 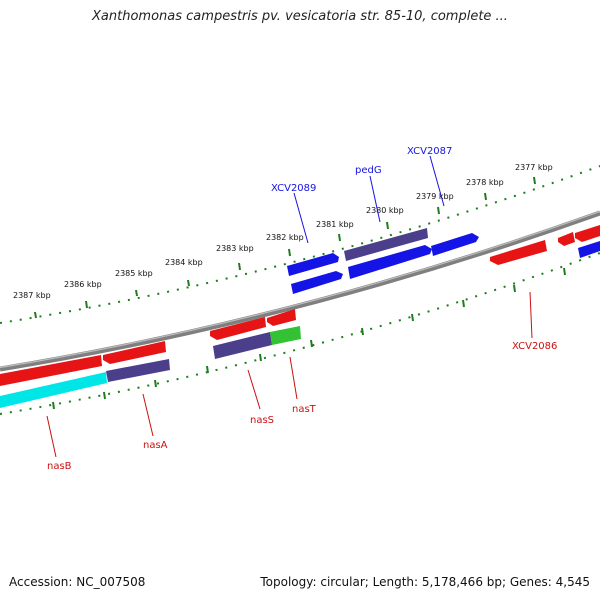 I want to click on gene-arrow-nast, so click(x=285, y=335).